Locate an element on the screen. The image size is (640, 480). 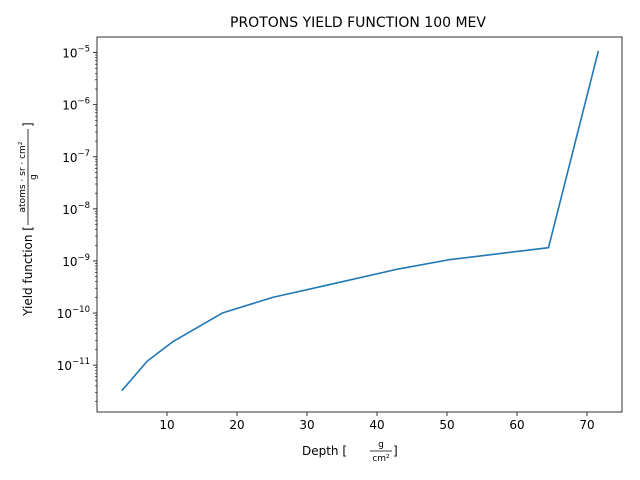
x-axis-ticks: 10 20 30 40 50 60 70 is located at coordinates (377, 422).